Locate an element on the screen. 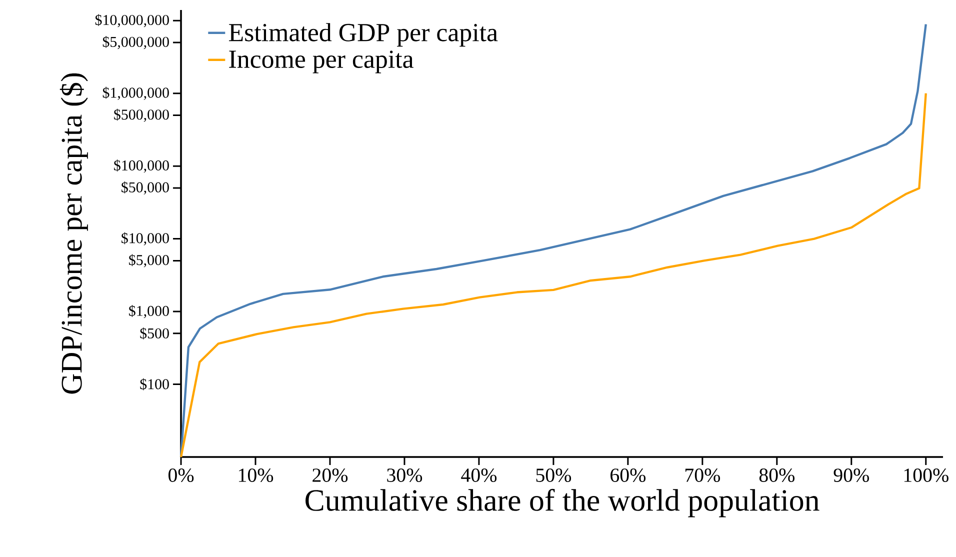 This screenshot has height=557, width=956. x-tick-label: 100% is located at coordinates (926, 475).